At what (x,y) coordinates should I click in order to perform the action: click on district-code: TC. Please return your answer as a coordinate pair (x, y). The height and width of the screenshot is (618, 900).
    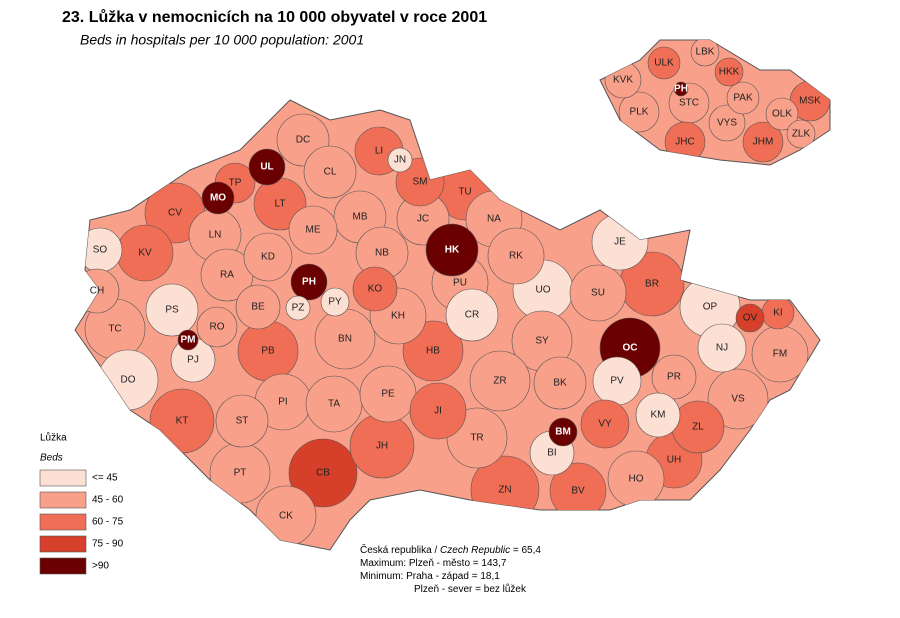
    Looking at the image, I should click on (114, 329).